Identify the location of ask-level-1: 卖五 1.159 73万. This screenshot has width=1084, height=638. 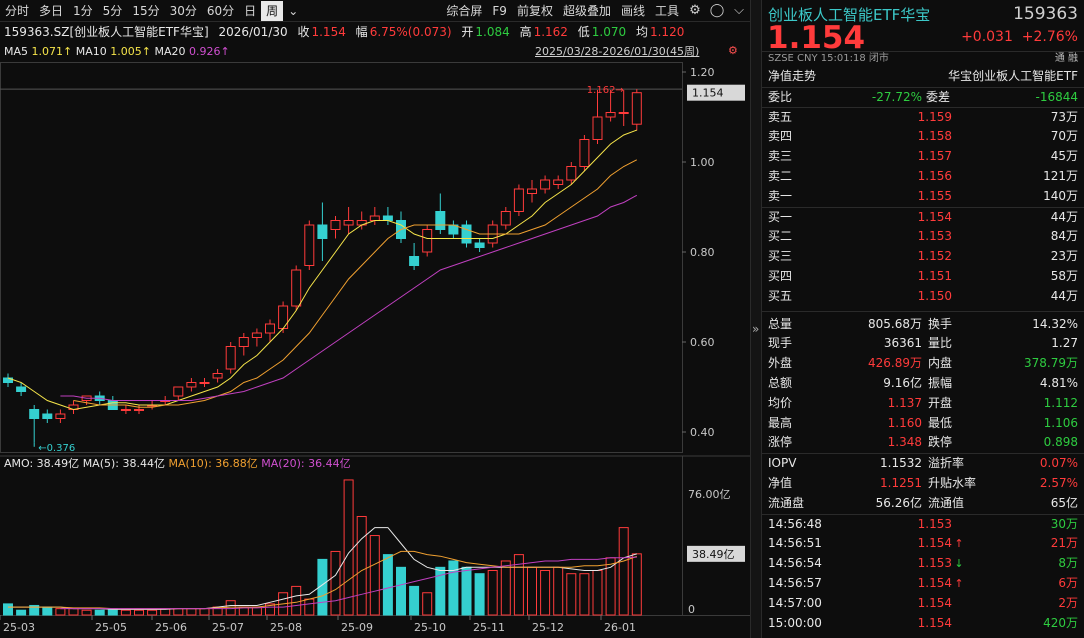
(923, 118).